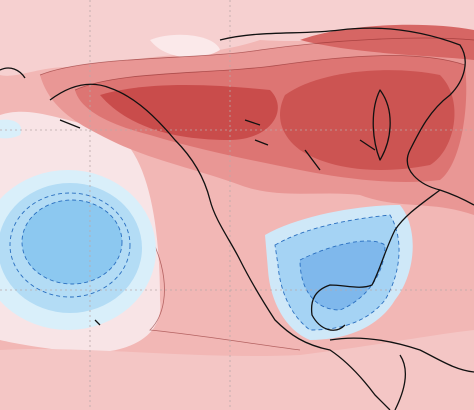  What do you see at coordinates (387, 42) in the screenshot?
I see `warm-anomaly` at bounding box center [387, 42].